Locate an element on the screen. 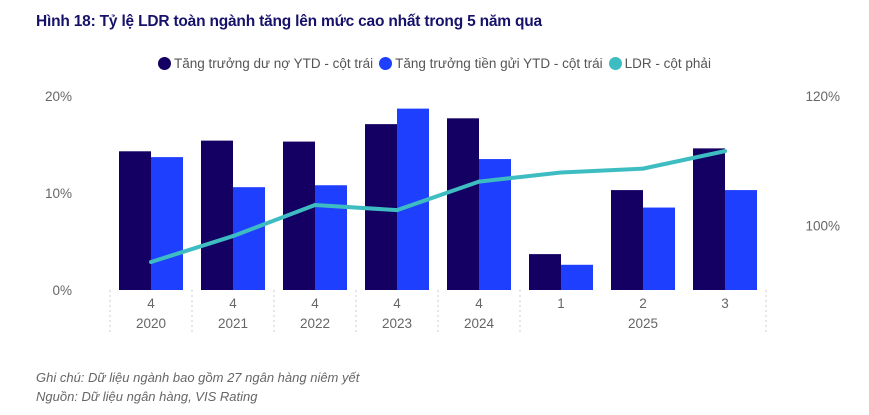 This screenshot has width=869, height=415. x-tick-year-label: 2025 is located at coordinates (643, 323).